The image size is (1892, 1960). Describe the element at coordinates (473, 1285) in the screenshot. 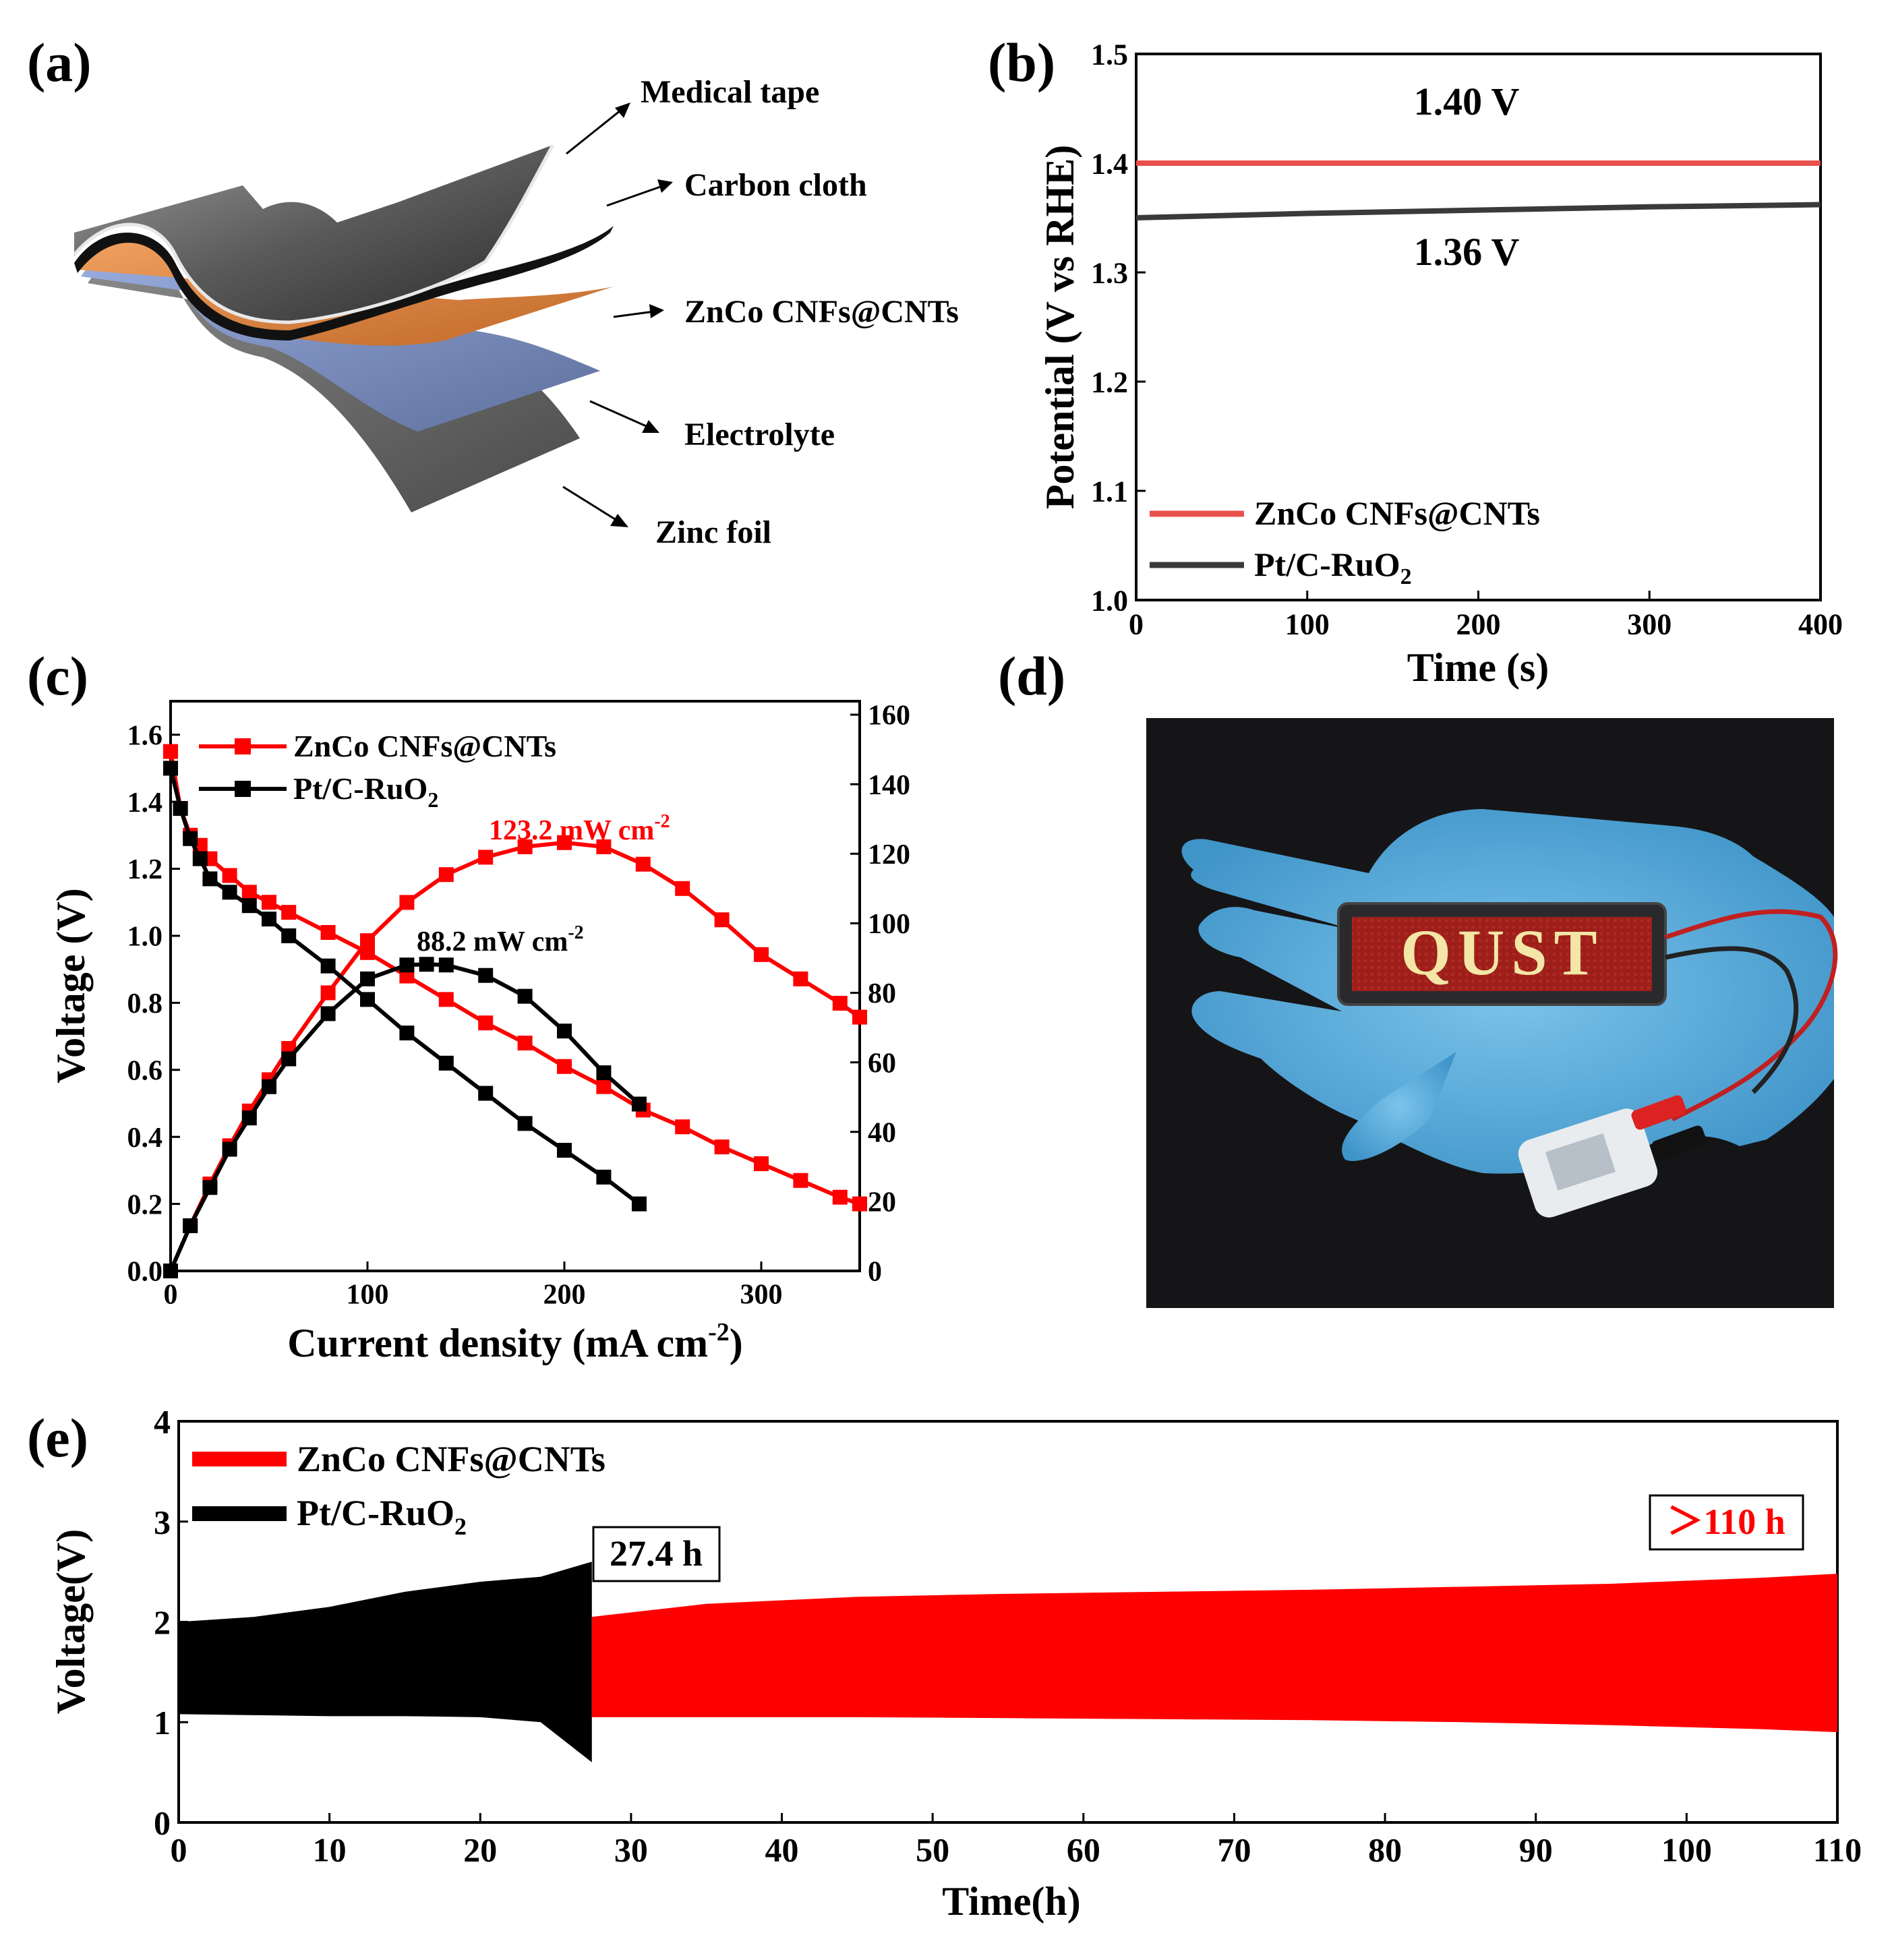

I see `chart-c-xticks: 0 100 200 300` at that location.